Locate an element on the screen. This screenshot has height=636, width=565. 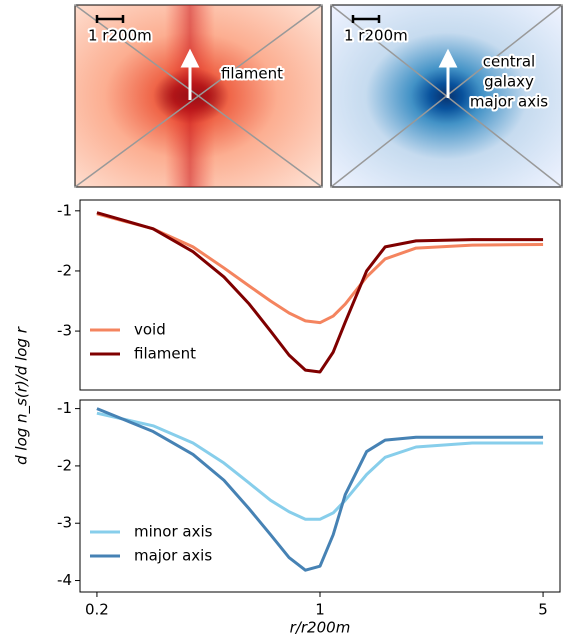
annotation: galaxy is located at coordinates (509, 82).